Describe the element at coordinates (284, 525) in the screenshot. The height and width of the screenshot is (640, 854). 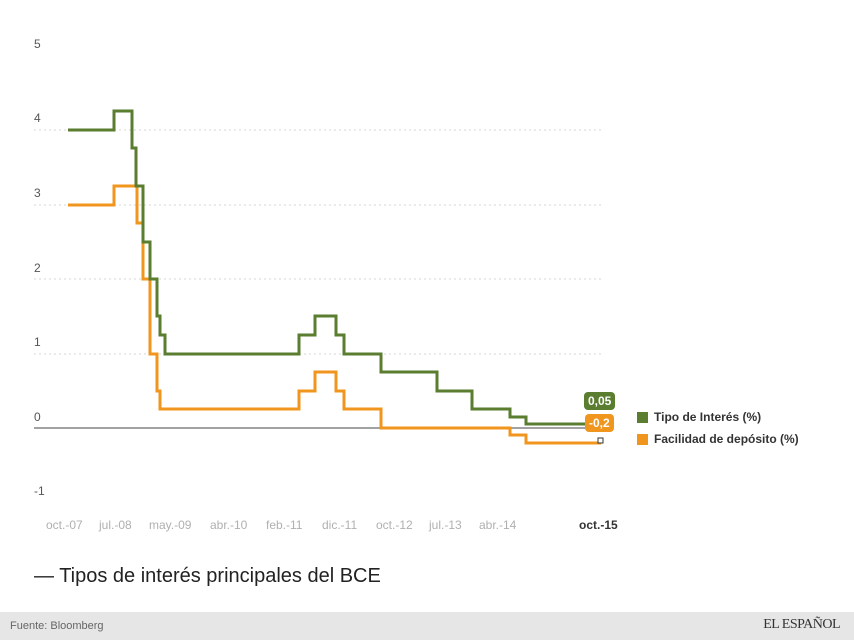
I see `x-tick: feb.-11` at that location.